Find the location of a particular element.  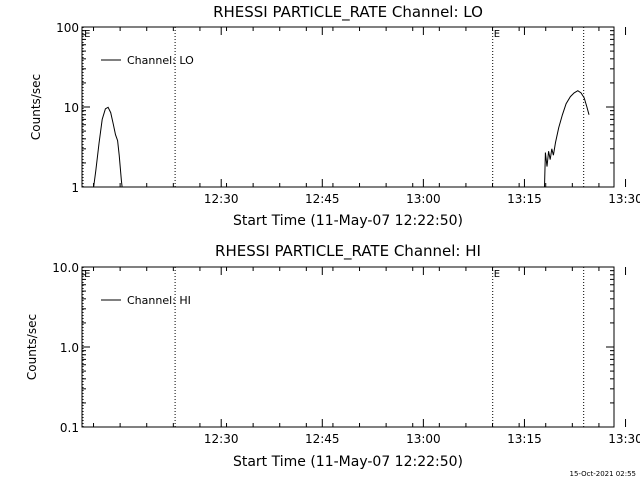

chart-title: RHESSI PARTICLE_RATE Channel: LO is located at coordinates (348, 12).